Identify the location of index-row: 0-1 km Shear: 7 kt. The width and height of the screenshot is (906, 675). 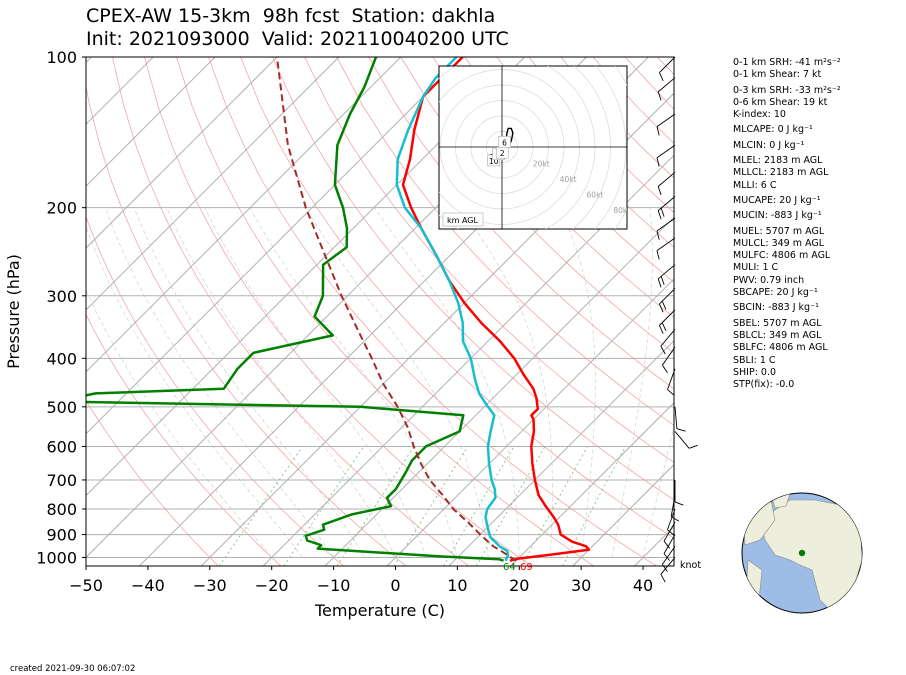
(777, 75).